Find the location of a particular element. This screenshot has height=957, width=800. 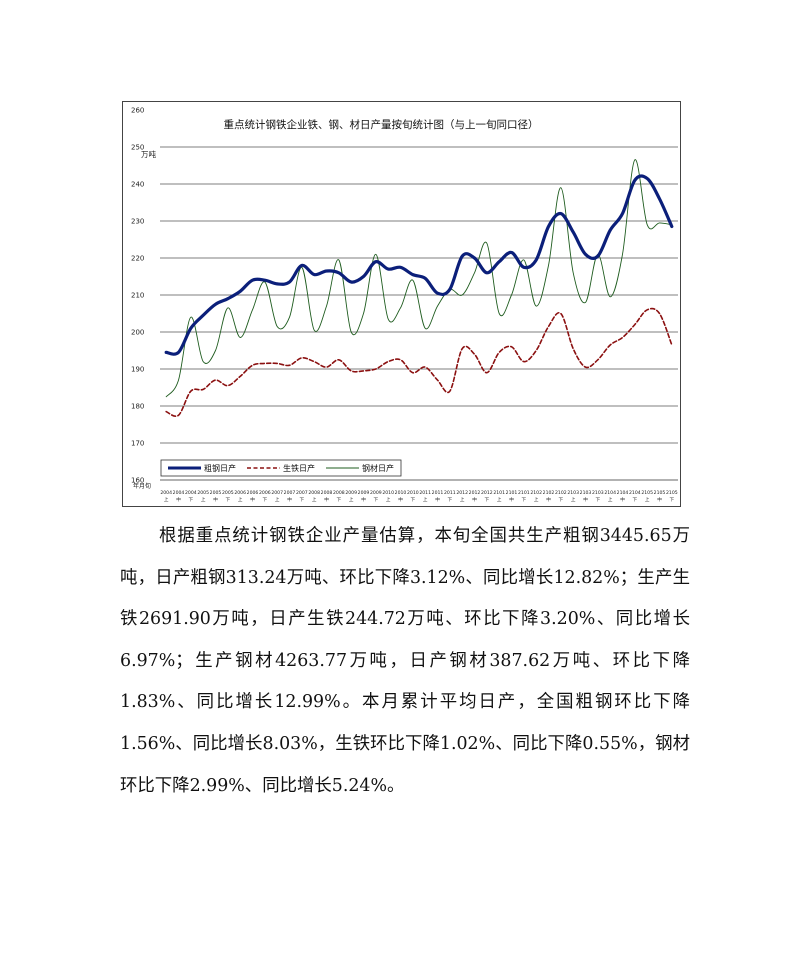

series-pig-iron is located at coordinates (419, 362).